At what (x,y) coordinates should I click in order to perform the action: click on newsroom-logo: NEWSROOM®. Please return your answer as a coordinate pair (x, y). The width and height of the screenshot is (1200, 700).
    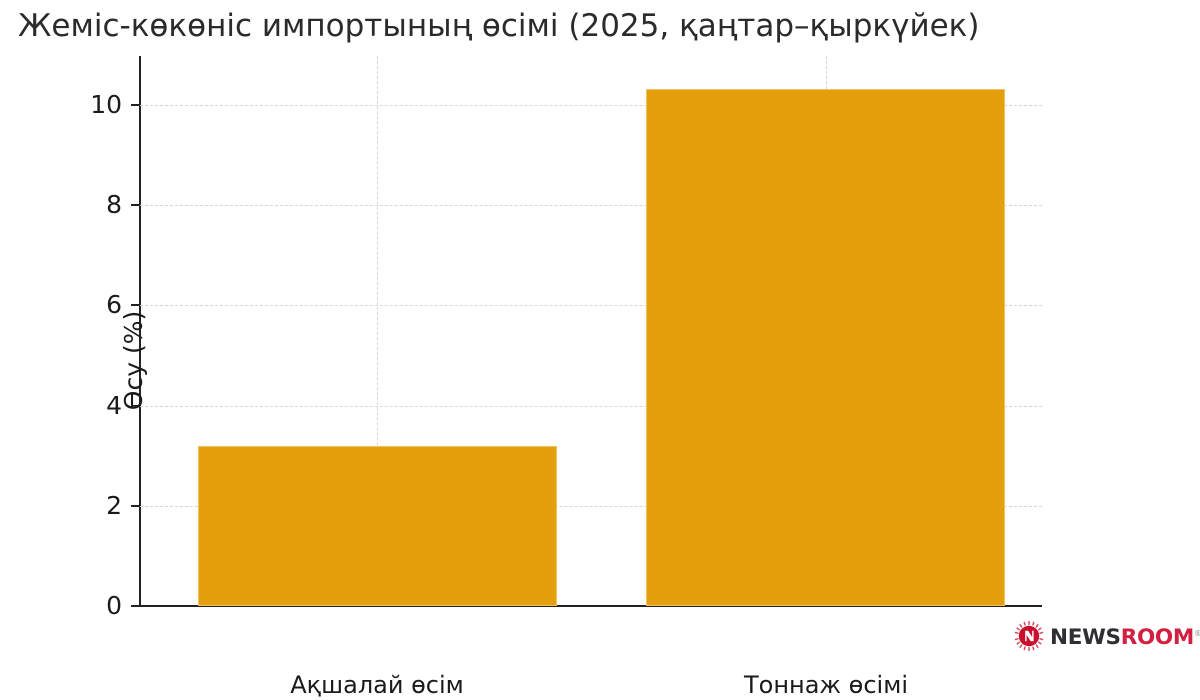
    Looking at the image, I should click on (1107, 636).